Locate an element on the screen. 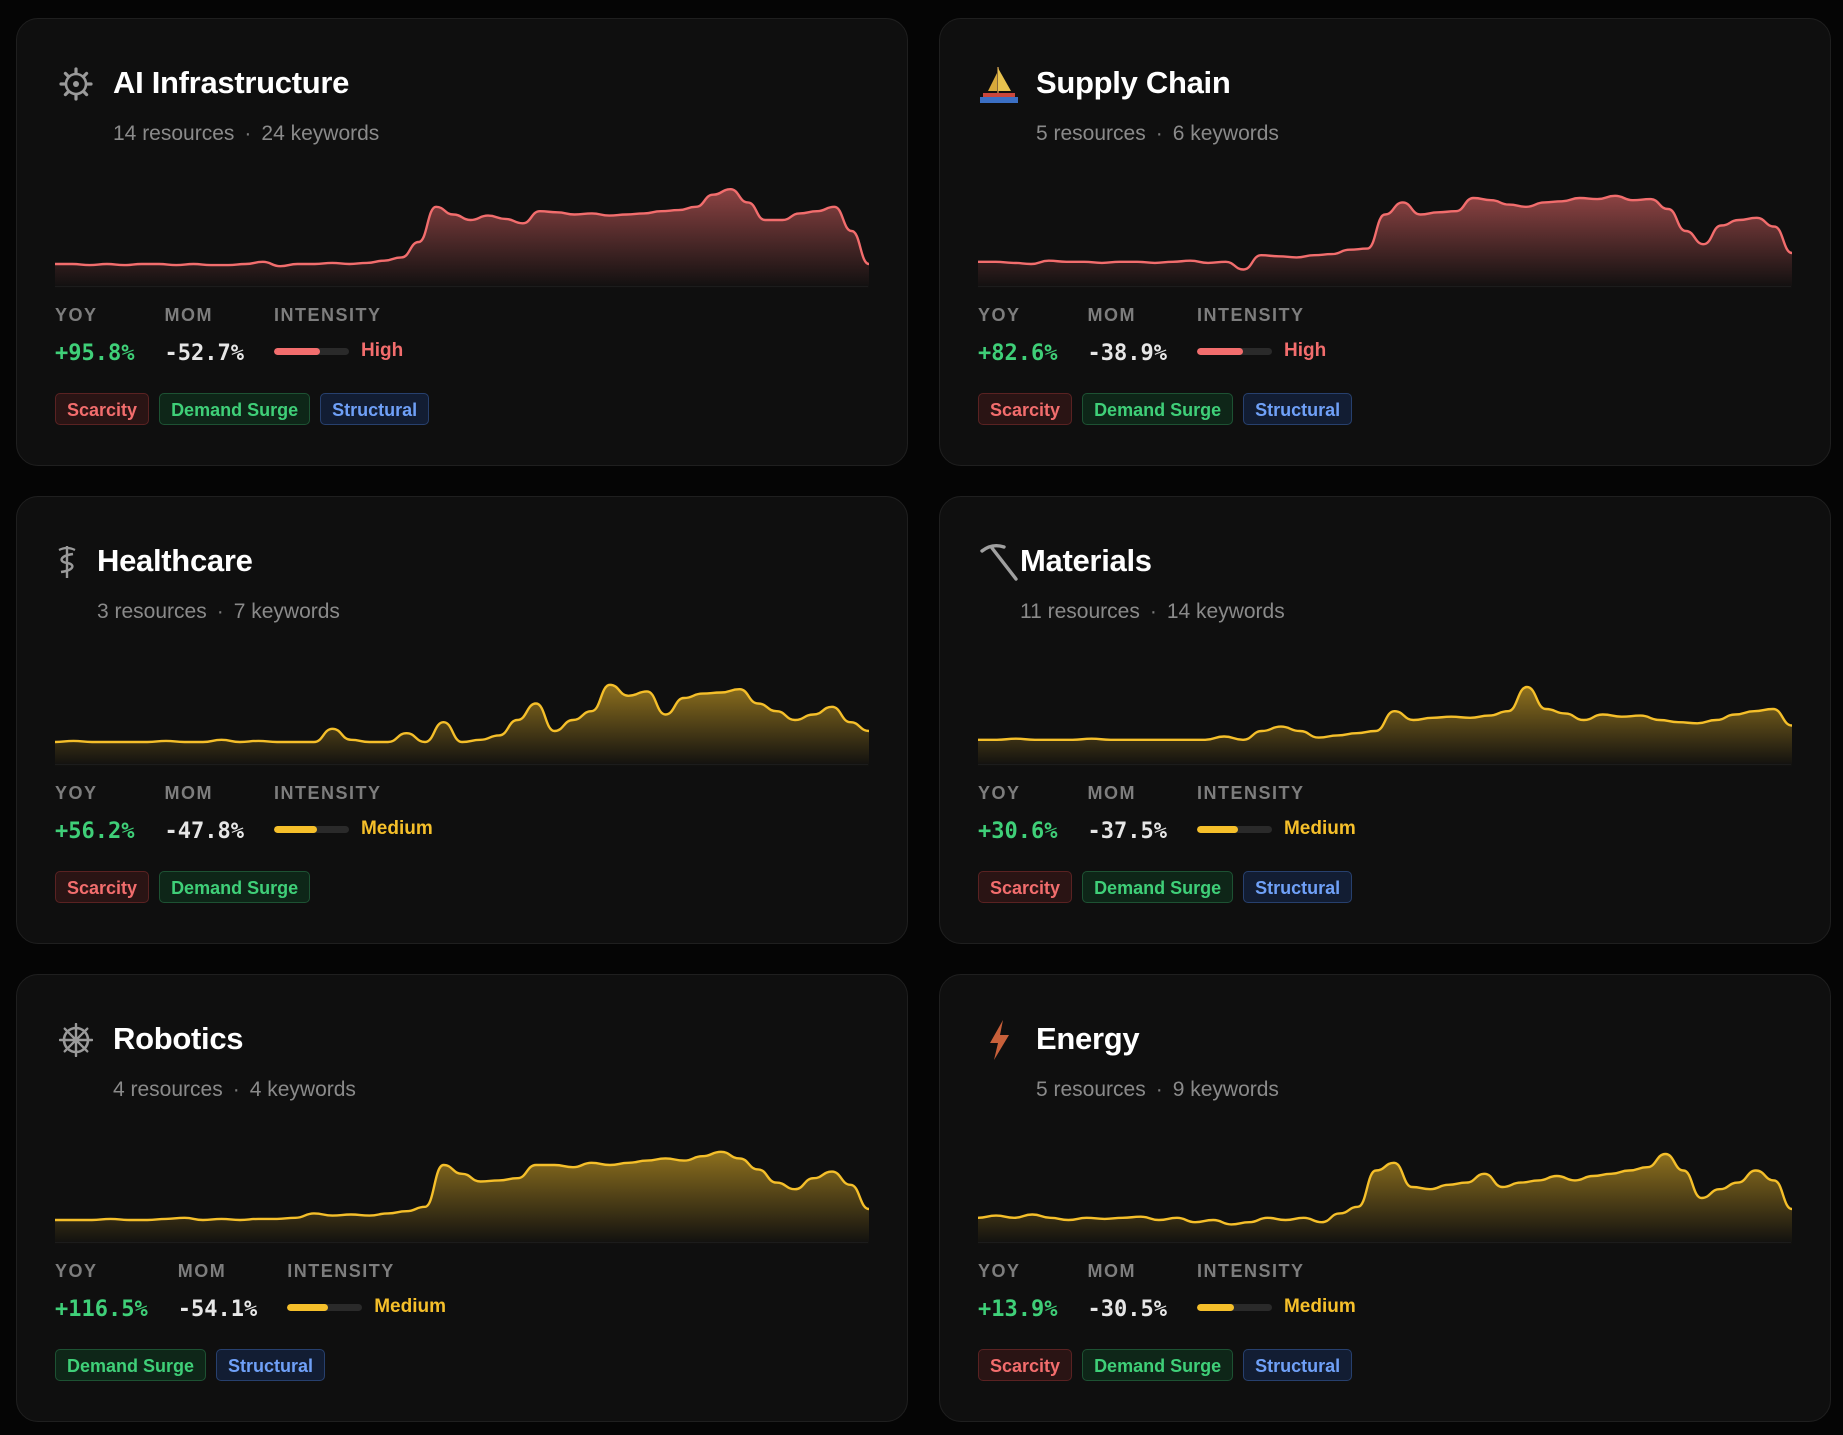 Image resolution: width=1843 pixels, height=1435 pixels. stats-row: YOY +95.8% MOM -52.7% INTENSITY High is located at coordinates (244, 335).